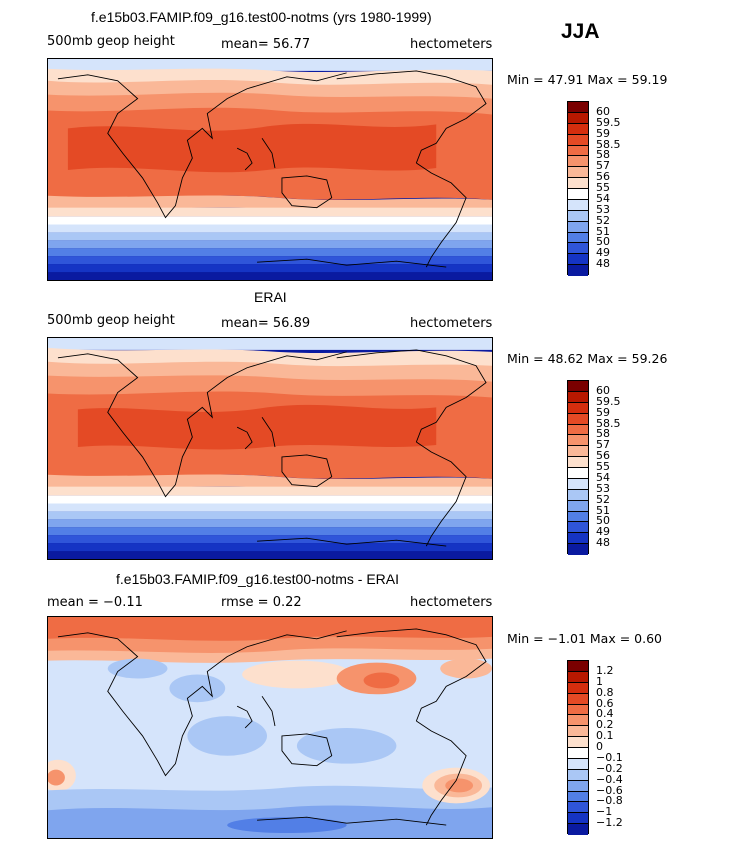 The width and height of the screenshot is (733, 845). I want to click on panel2-minmax: Min = 48.62 Max = 59.26, so click(587, 358).